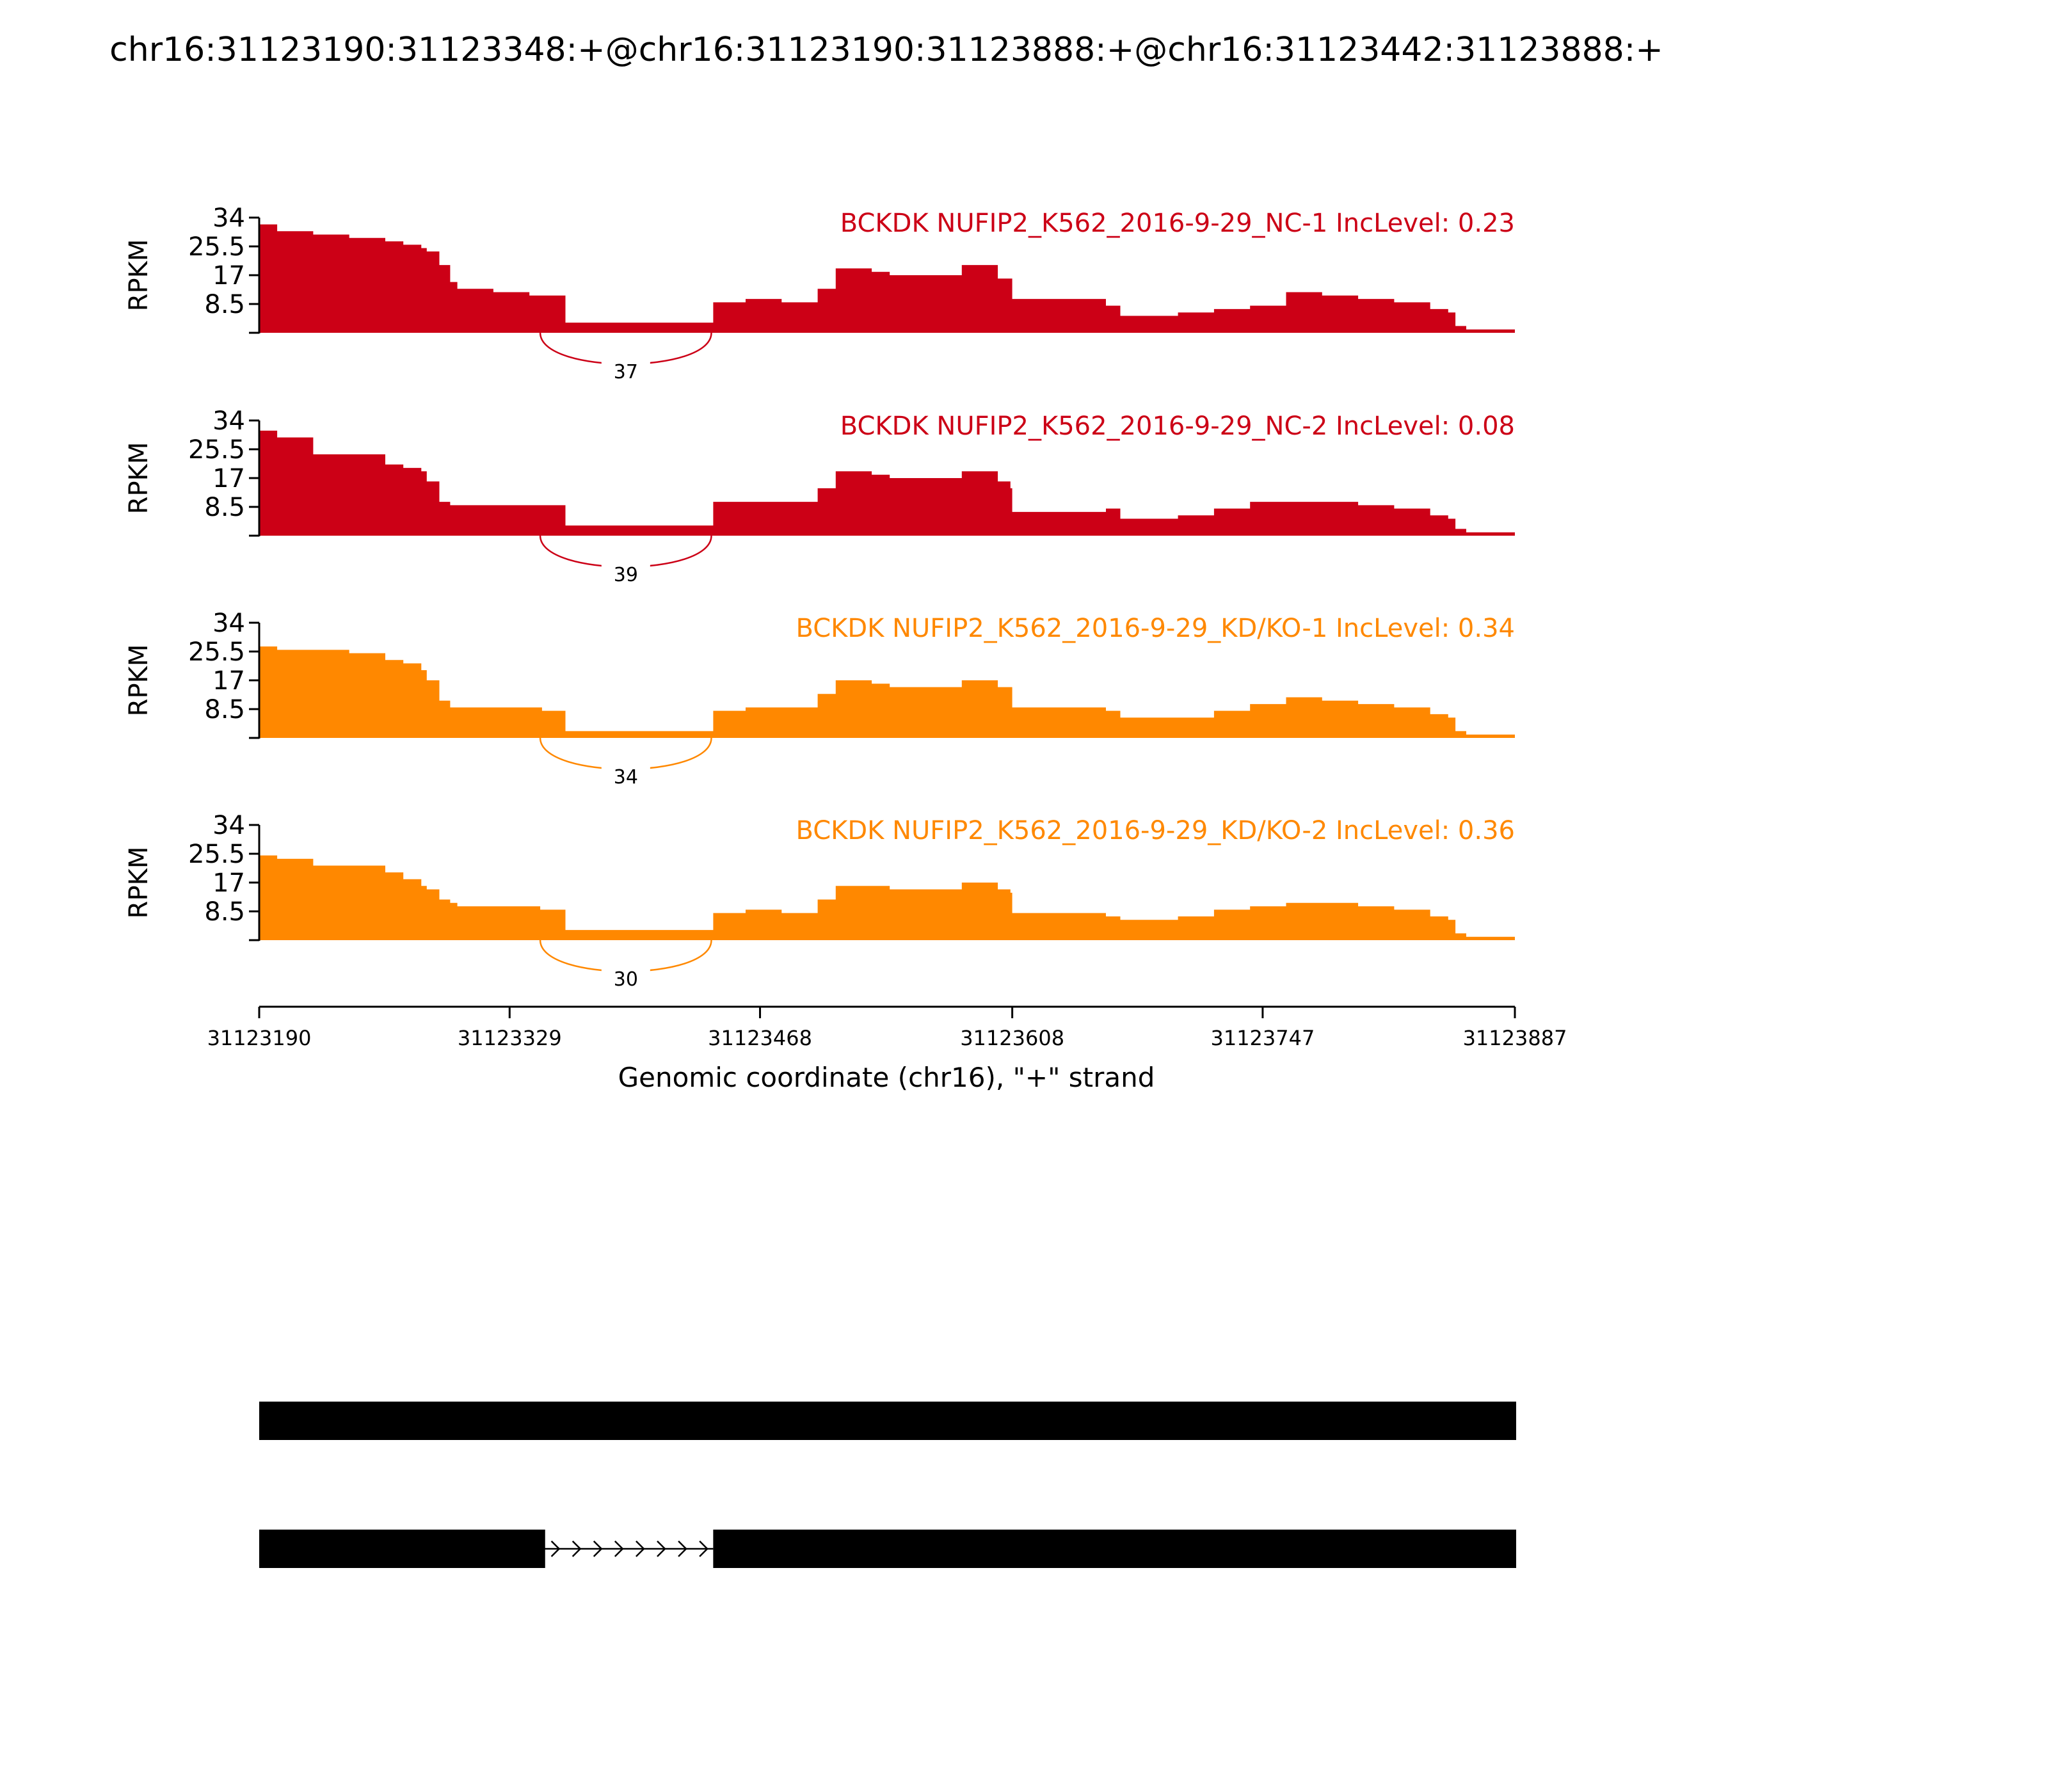 The height and width of the screenshot is (1792, 2048). Describe the element at coordinates (1262, 1038) in the screenshot. I see `x-tick-label: 31123747` at that location.